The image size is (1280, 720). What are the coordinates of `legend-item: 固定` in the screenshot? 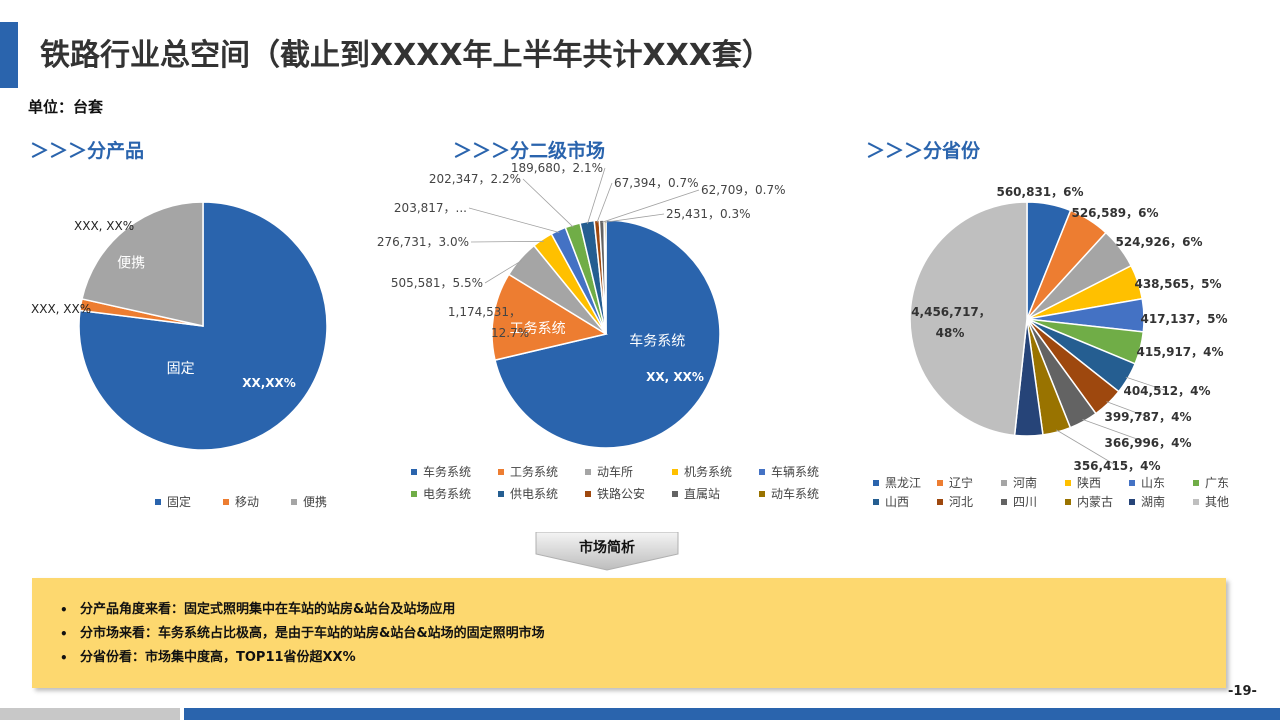 It's located at (173, 501).